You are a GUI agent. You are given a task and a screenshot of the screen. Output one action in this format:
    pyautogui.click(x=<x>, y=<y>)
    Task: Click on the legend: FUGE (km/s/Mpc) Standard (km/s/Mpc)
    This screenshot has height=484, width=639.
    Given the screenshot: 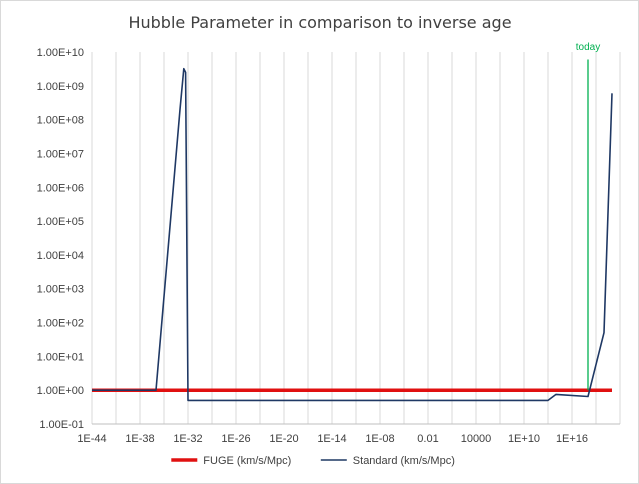 What is the action you would take?
    pyautogui.click(x=313, y=461)
    